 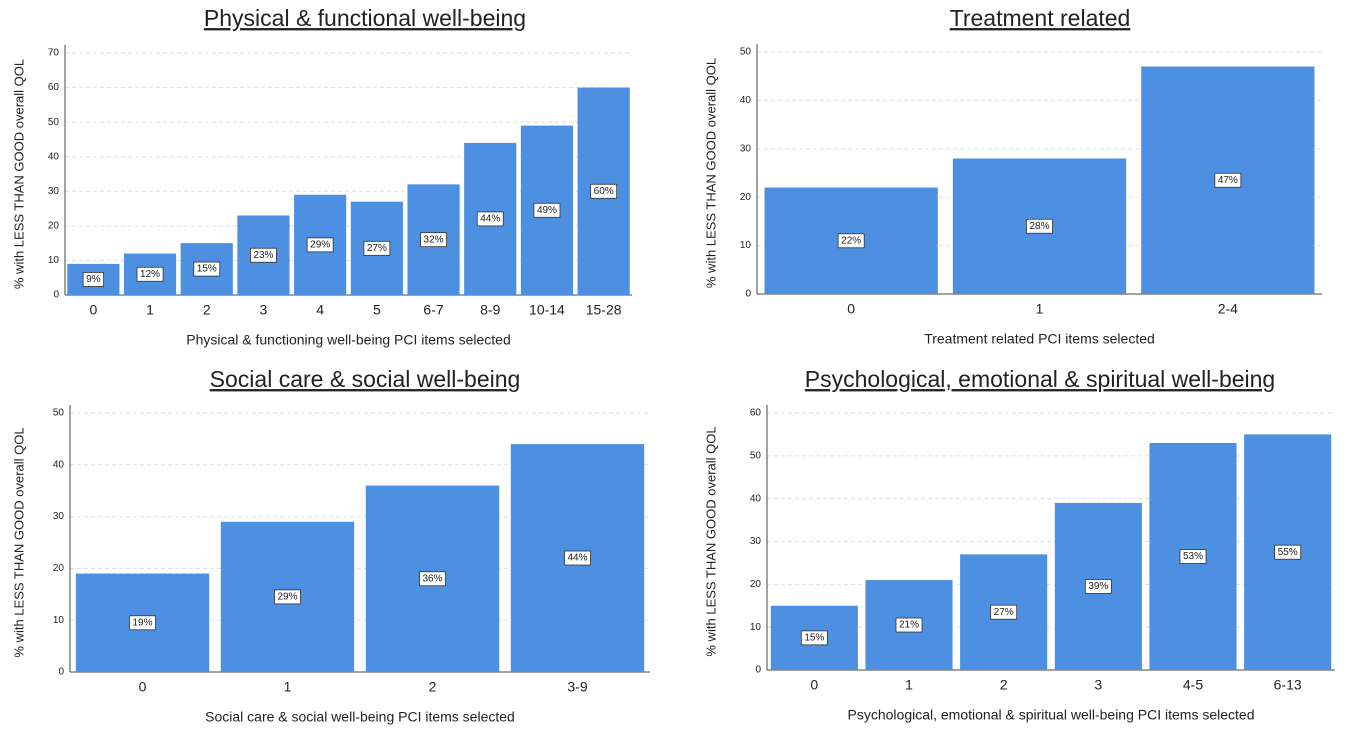 What do you see at coordinates (320, 310) in the screenshot?
I see `x-tick-label: 4` at bounding box center [320, 310].